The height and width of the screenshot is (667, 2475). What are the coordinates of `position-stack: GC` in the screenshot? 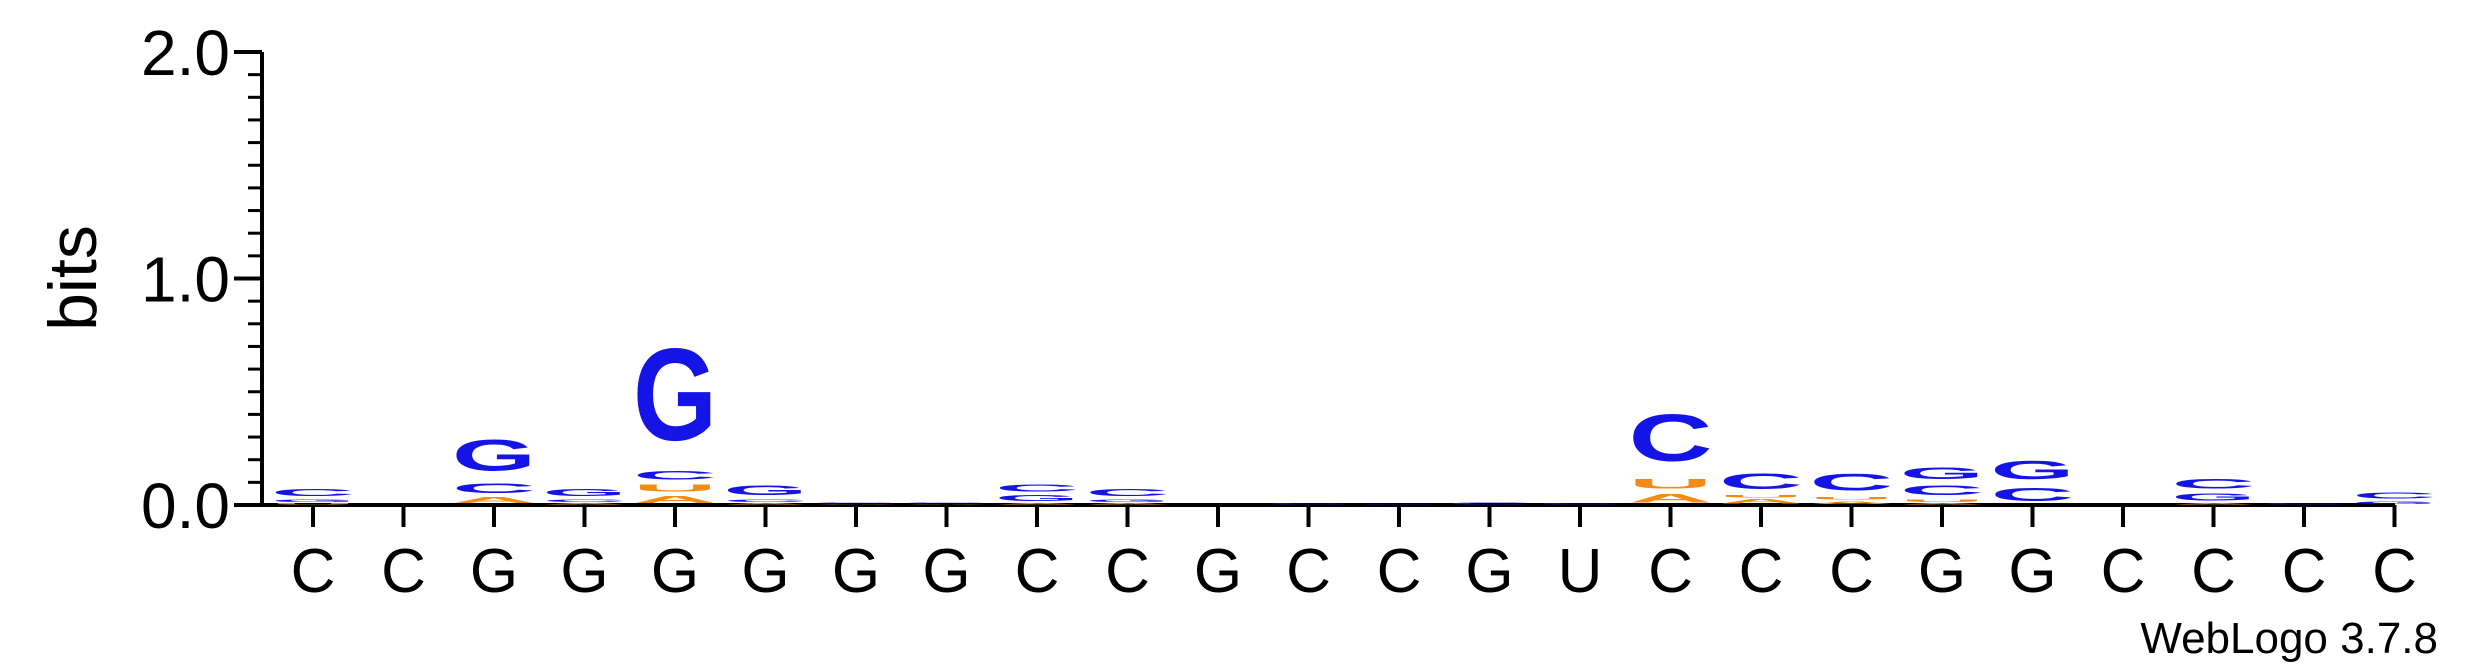 It's located at (2395, 498).